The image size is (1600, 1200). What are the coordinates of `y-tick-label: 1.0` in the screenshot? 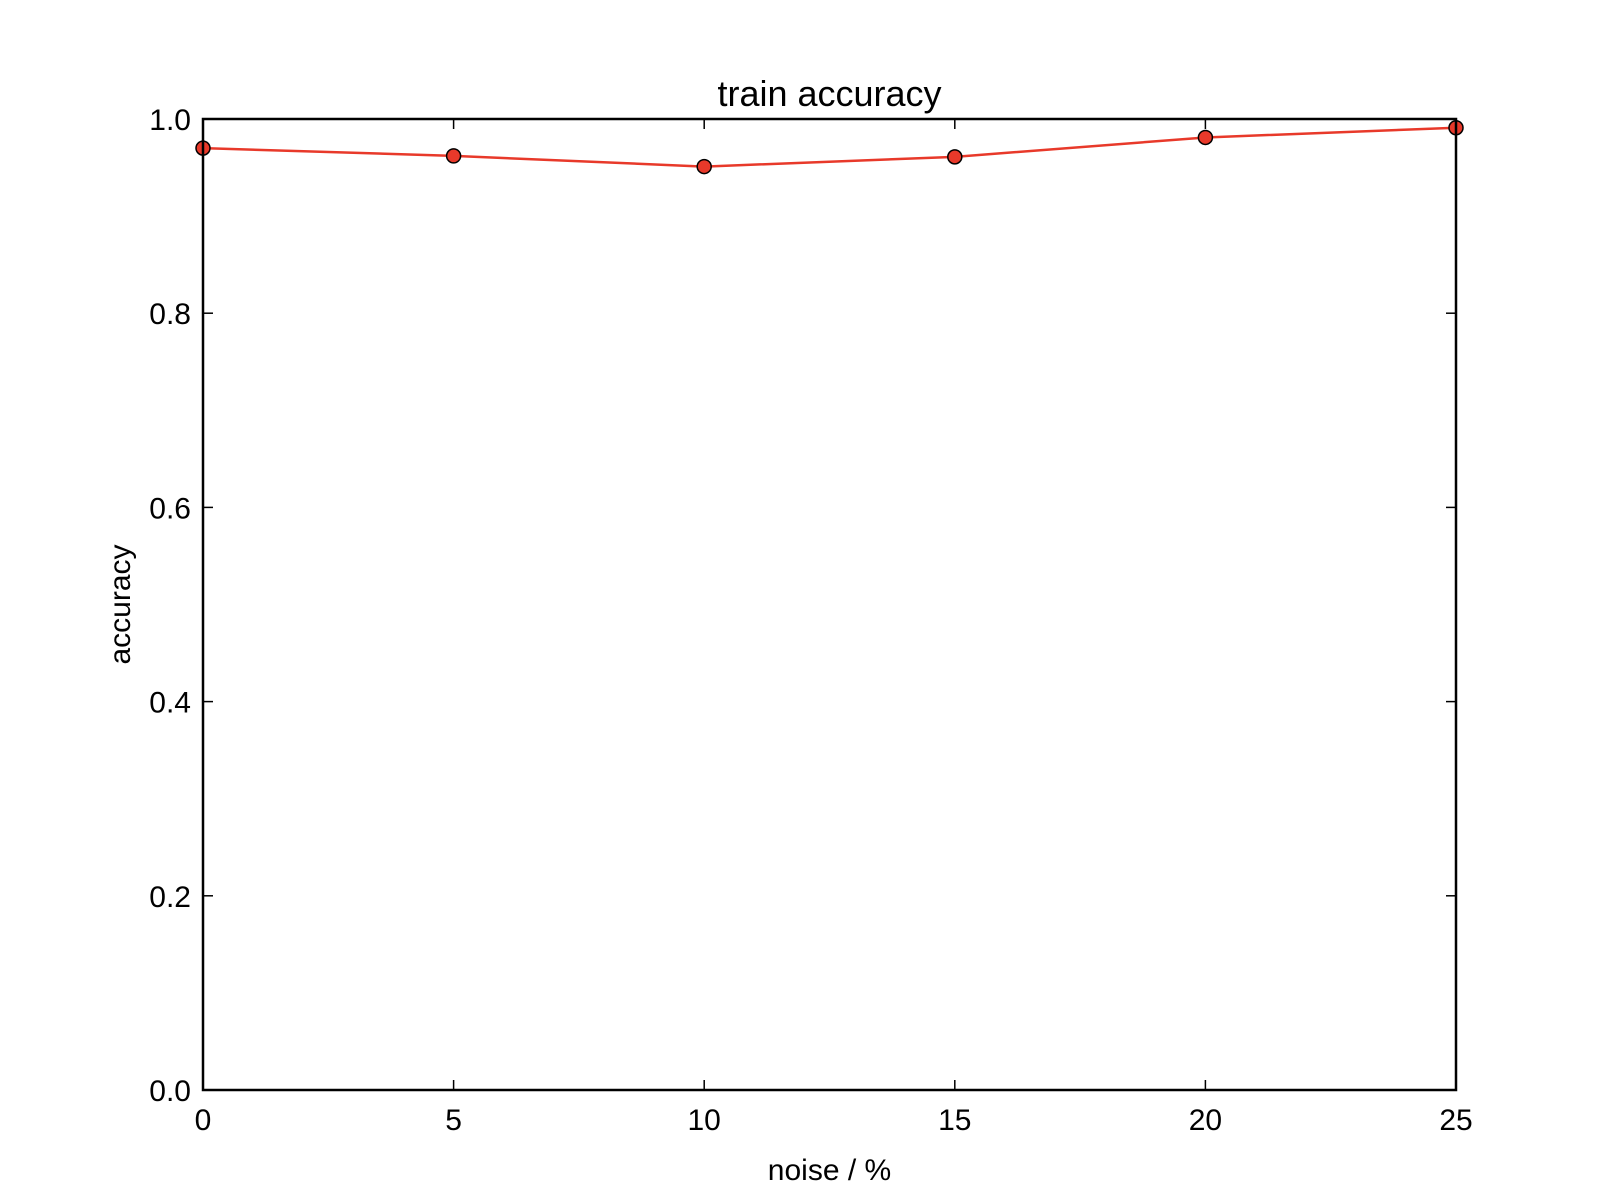 It's located at (170, 120).